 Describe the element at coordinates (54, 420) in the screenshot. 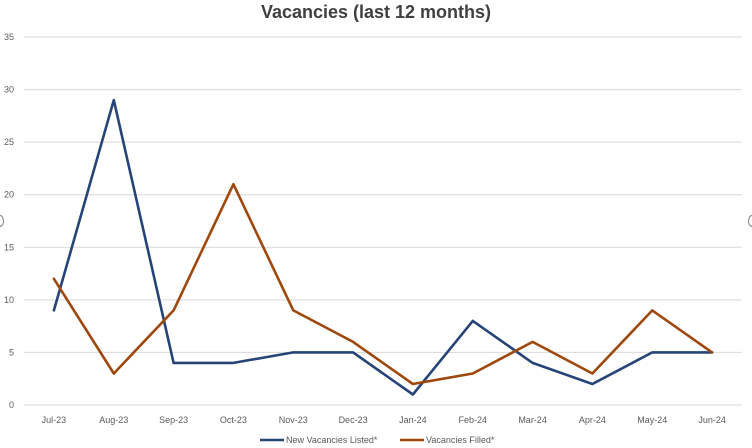

I see `x-tick-label: Jul-23` at that location.